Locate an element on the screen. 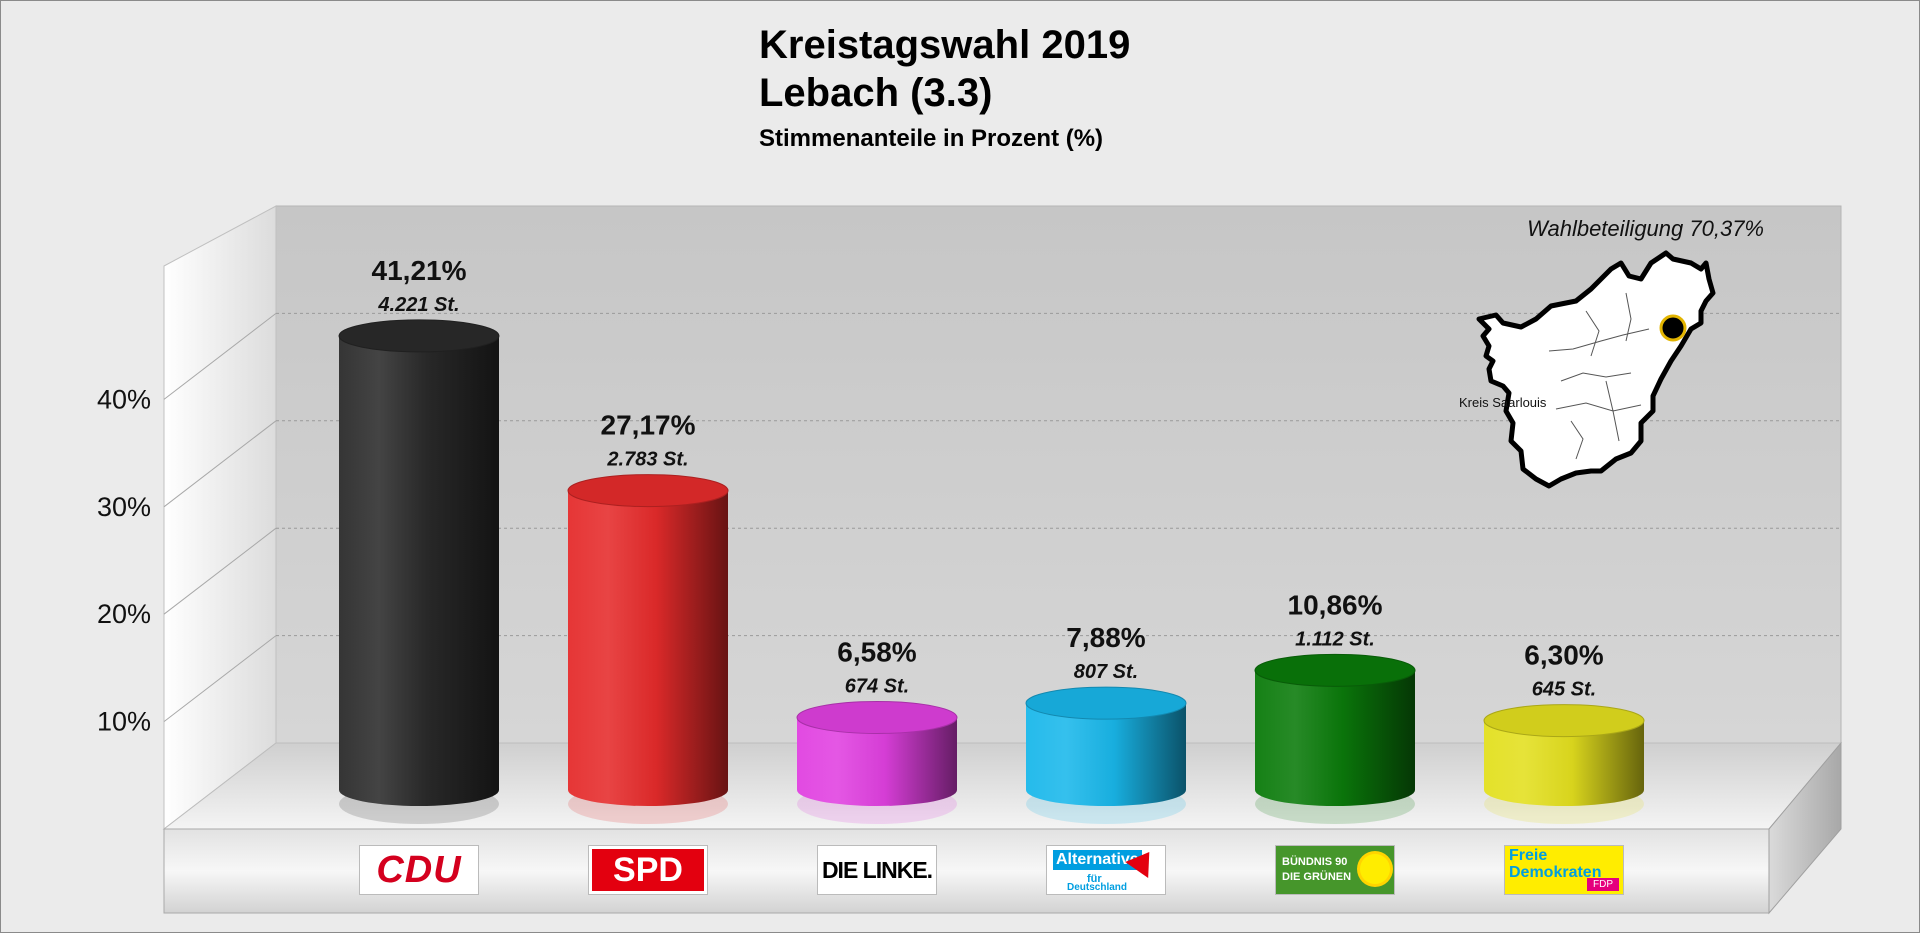  floor-right-edge is located at coordinates (1805, 828).